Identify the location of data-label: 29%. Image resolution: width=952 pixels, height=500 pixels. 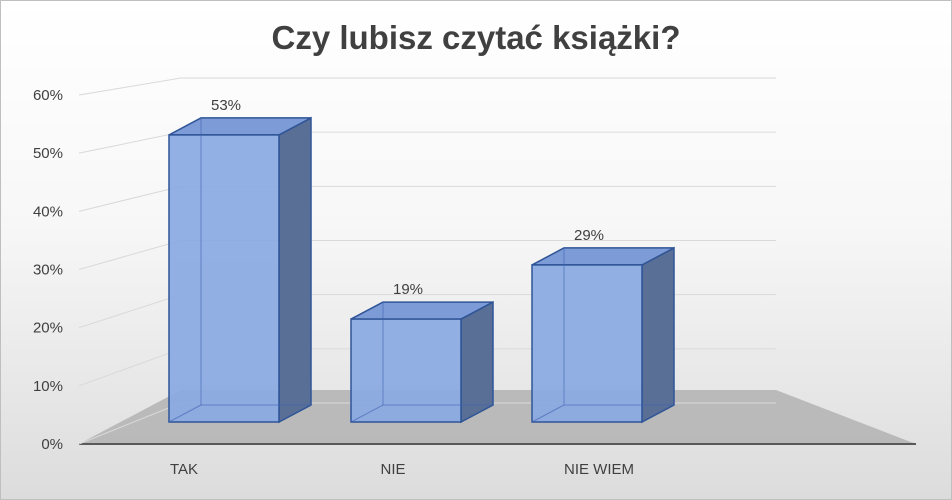
(589, 235).